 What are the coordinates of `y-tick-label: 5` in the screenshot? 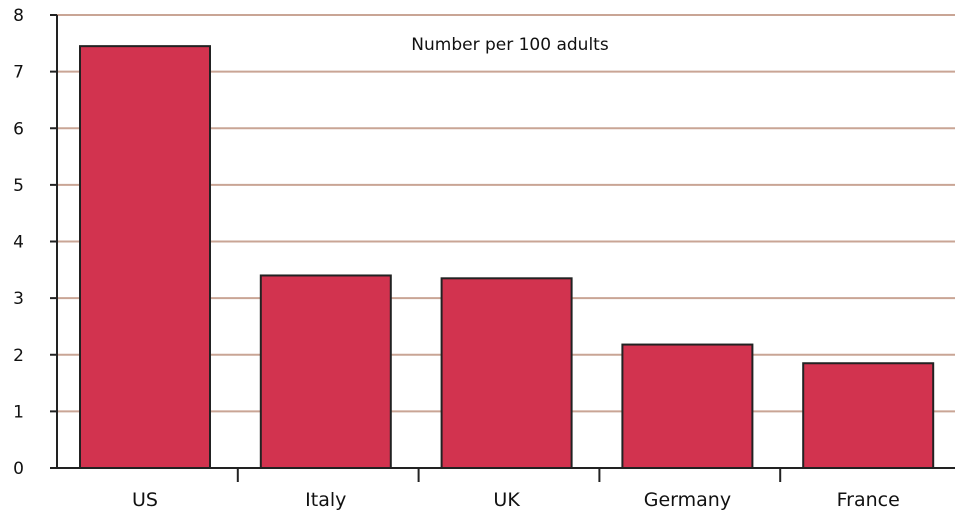 It's located at (18, 186).